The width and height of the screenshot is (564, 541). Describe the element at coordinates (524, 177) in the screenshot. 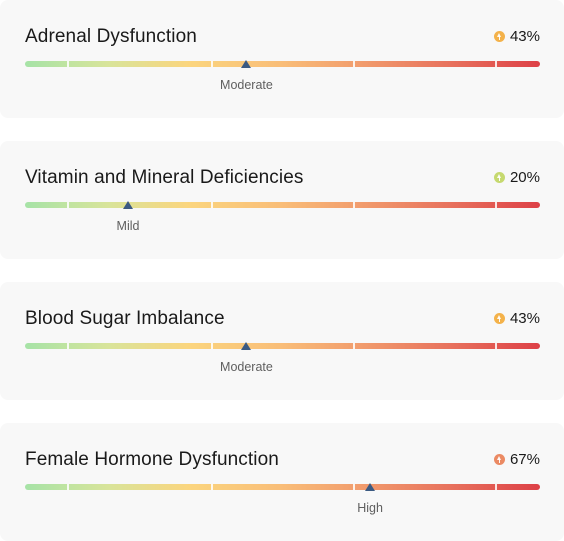

I see `risk-percent-value: 20%` at that location.